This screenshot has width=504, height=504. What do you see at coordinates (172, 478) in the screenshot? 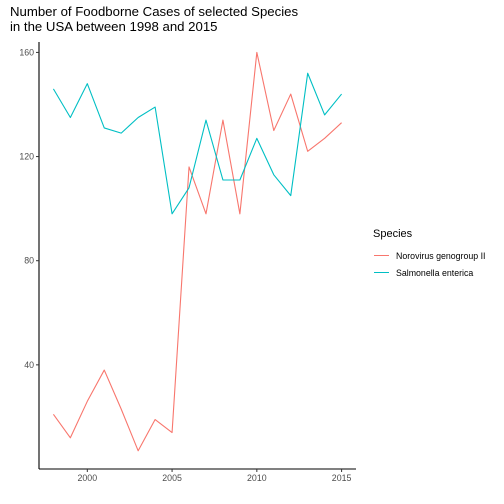
I see `x-tick-label: 2005` at bounding box center [172, 478].